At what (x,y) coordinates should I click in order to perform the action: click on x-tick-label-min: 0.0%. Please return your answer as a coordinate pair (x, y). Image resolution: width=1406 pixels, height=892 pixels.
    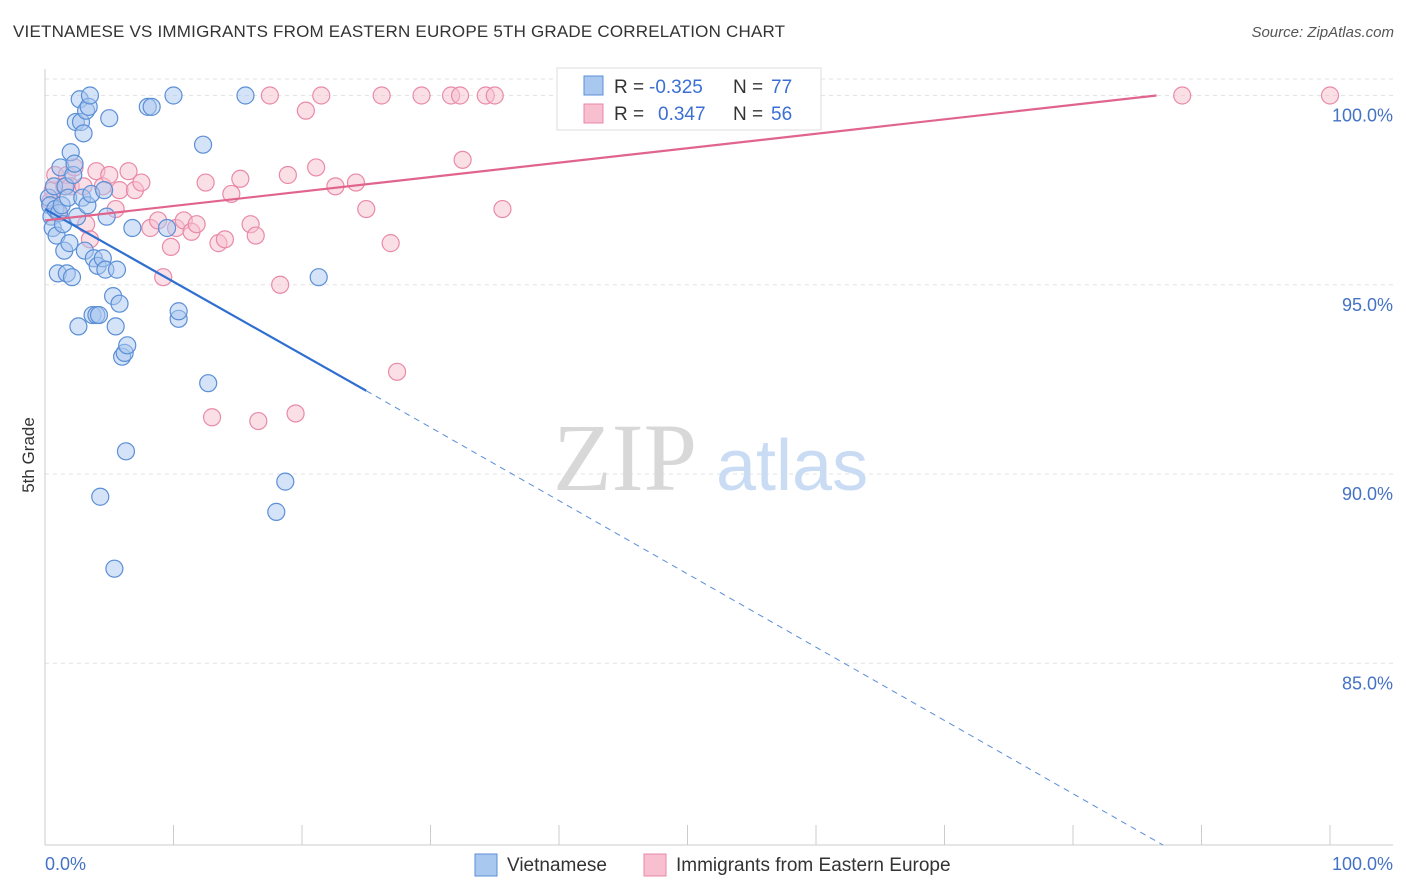
    Looking at the image, I should click on (65, 864).